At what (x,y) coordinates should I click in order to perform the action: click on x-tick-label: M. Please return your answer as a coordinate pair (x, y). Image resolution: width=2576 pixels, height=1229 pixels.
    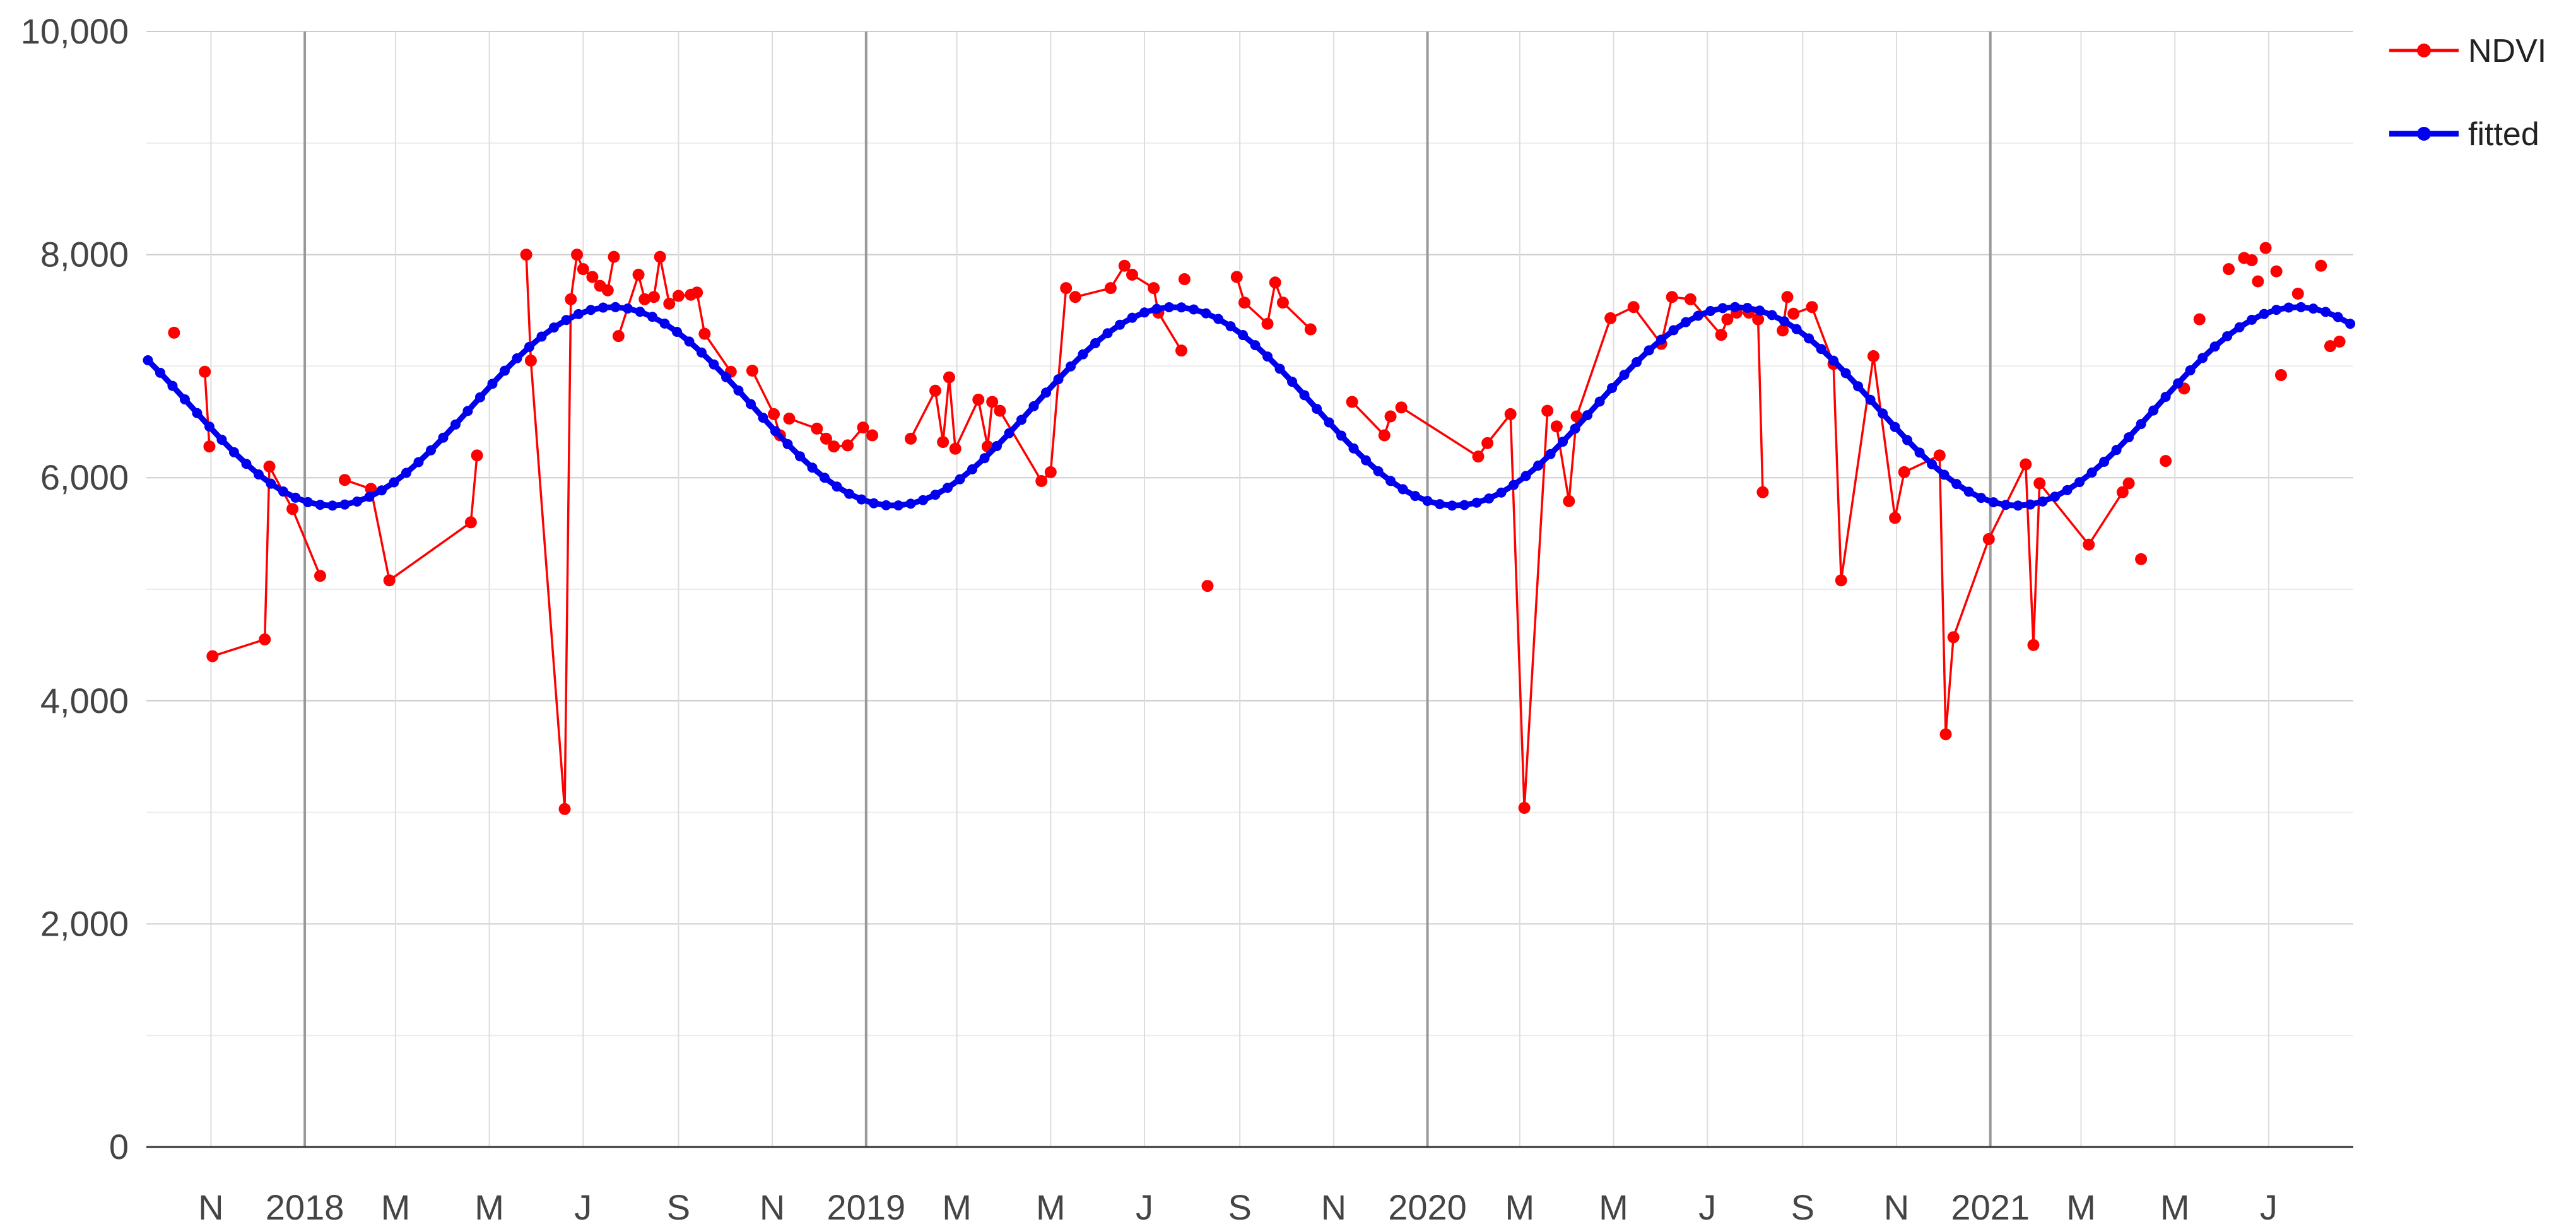
    Looking at the image, I should click on (2175, 1207).